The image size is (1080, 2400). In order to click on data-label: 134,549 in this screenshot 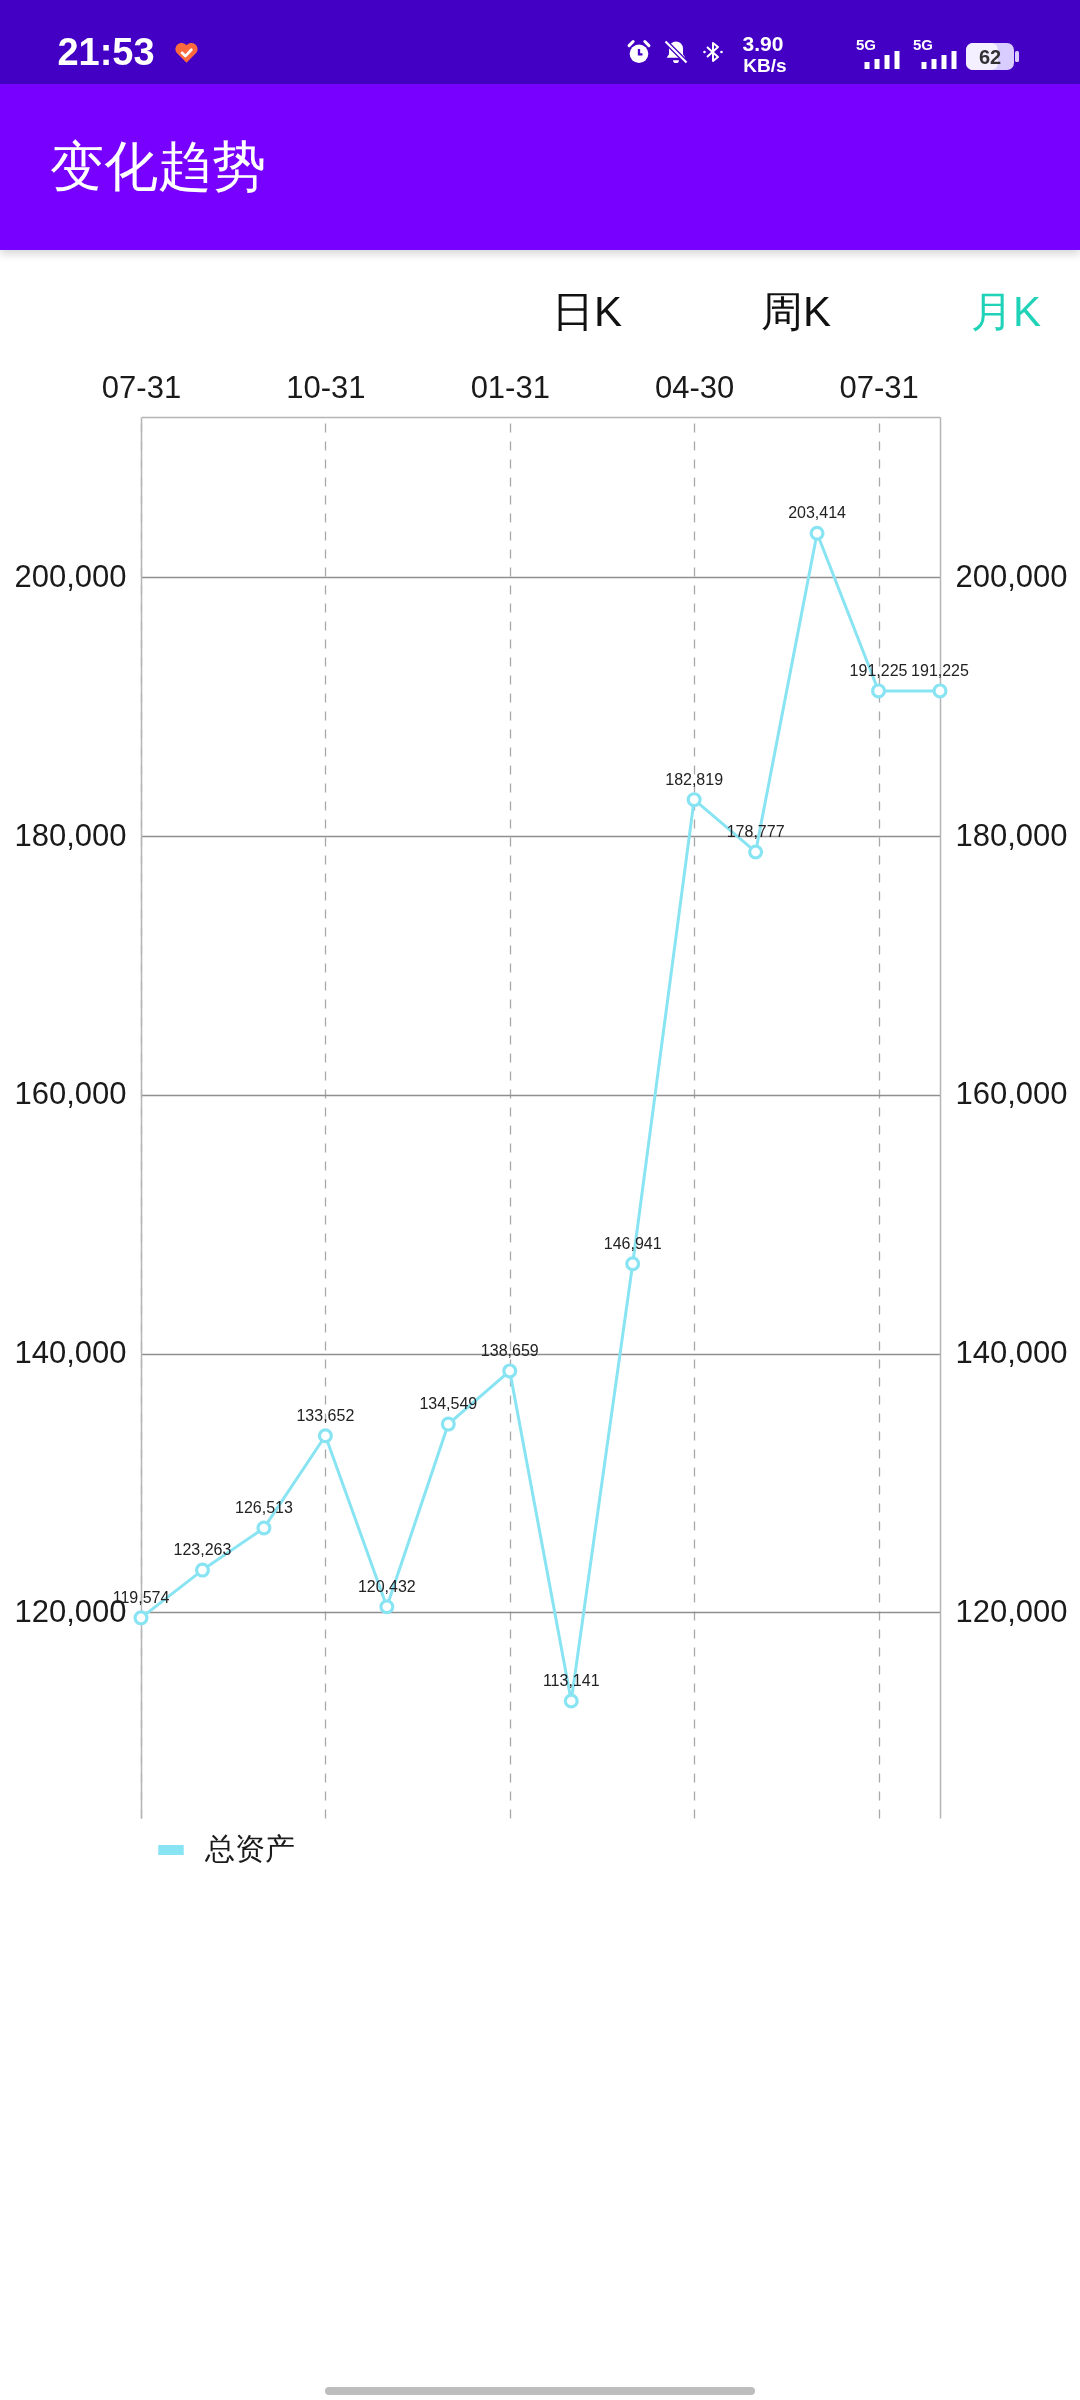, I will do `click(448, 1404)`.